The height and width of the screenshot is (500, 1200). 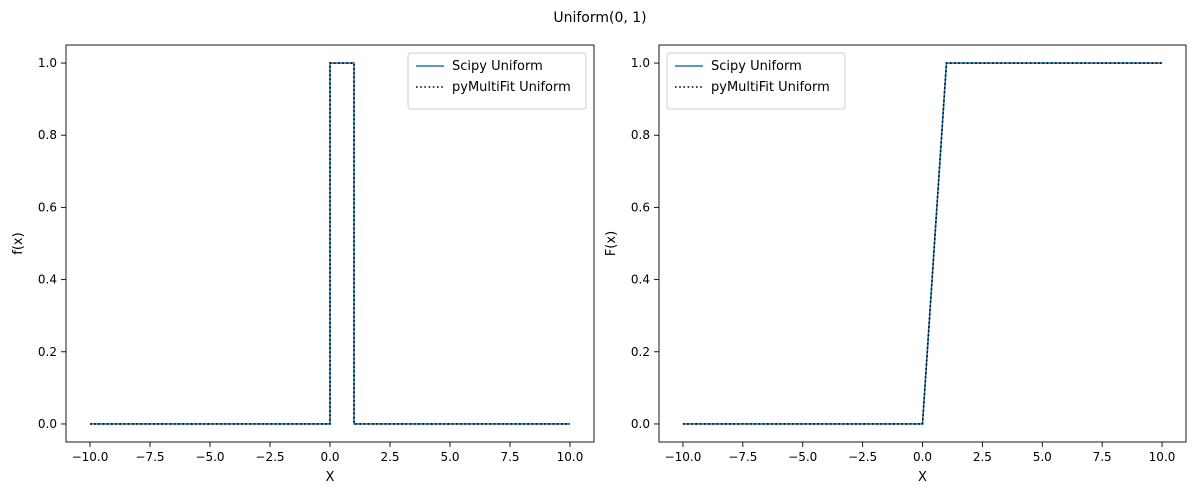 I want to click on y-axis-label: F(x), so click(x=611, y=243).